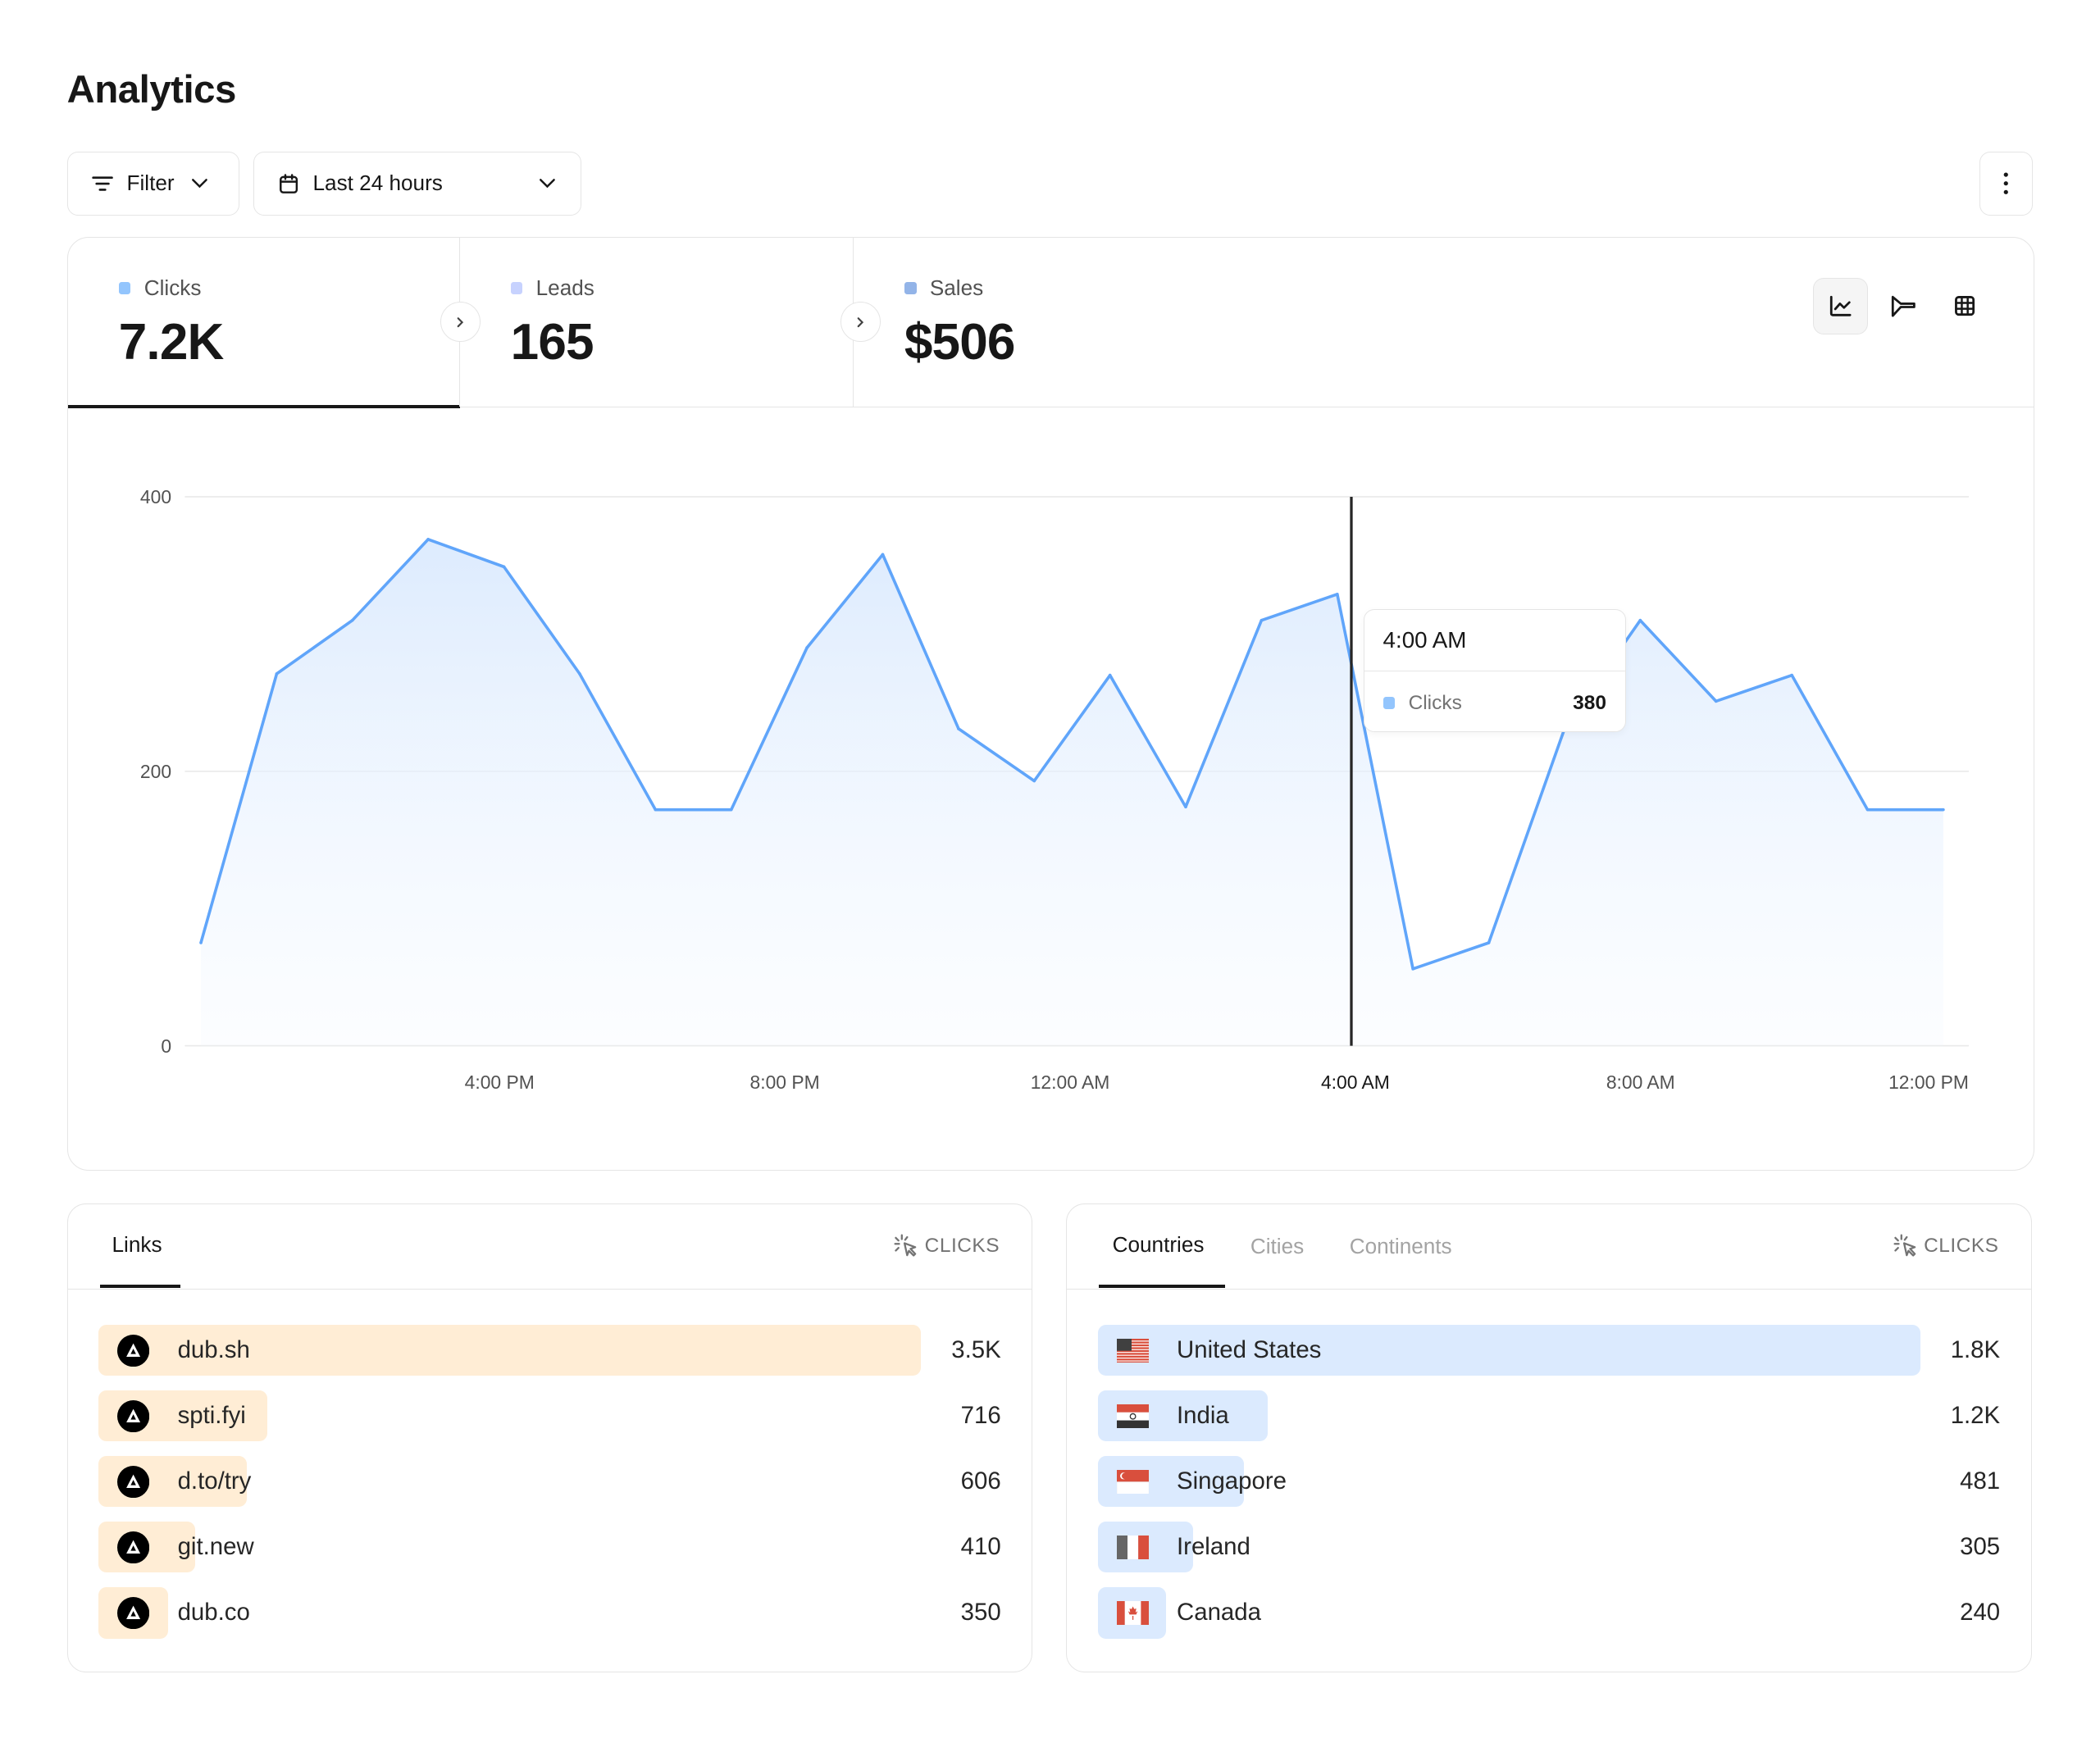  I want to click on tab-label: Continents, so click(1400, 1246).